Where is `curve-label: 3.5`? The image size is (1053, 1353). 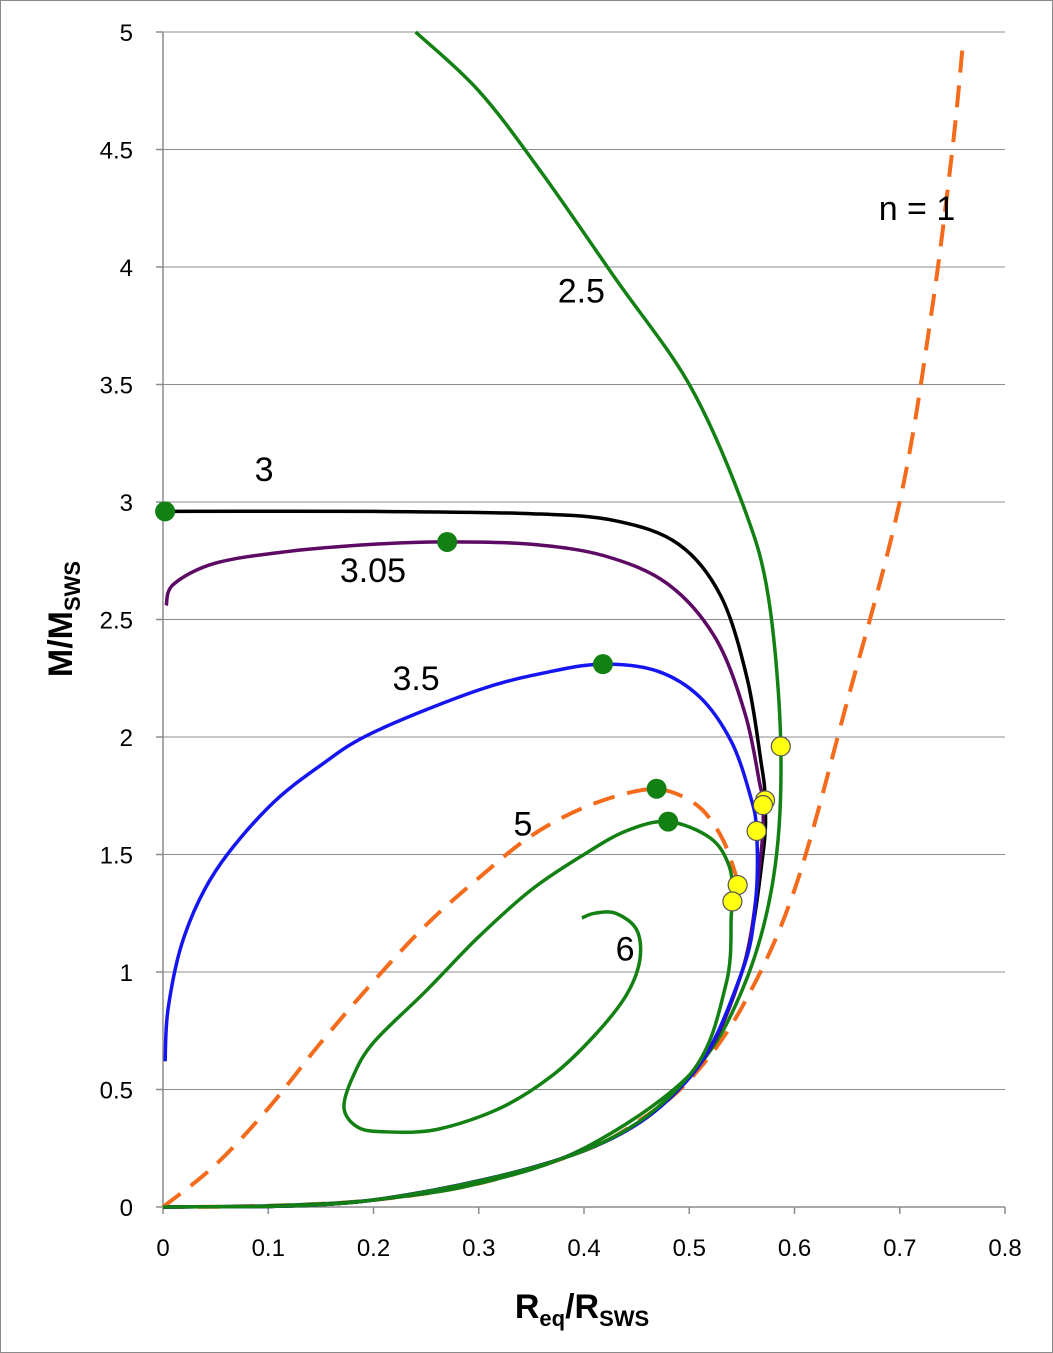
curve-label: 3.5 is located at coordinates (415, 679).